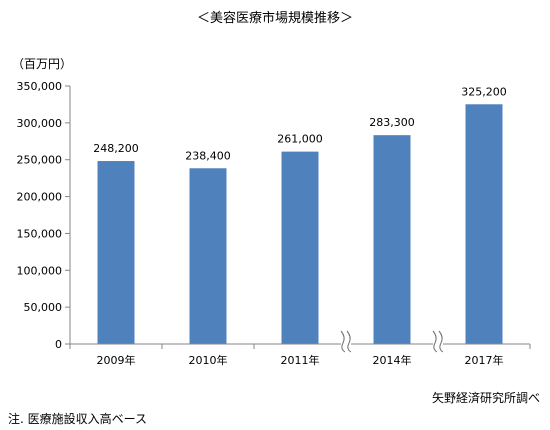 This screenshot has width=550, height=430. I want to click on y-axis-unit-label: （百万円）, so click(42, 64).